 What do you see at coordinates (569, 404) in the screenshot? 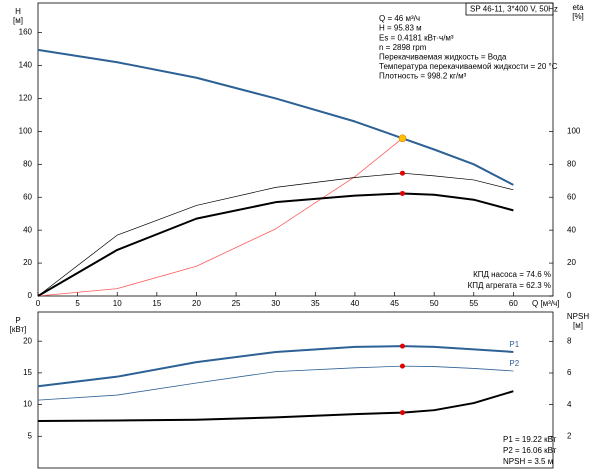
I see `y2-tick-label: 4` at bounding box center [569, 404].